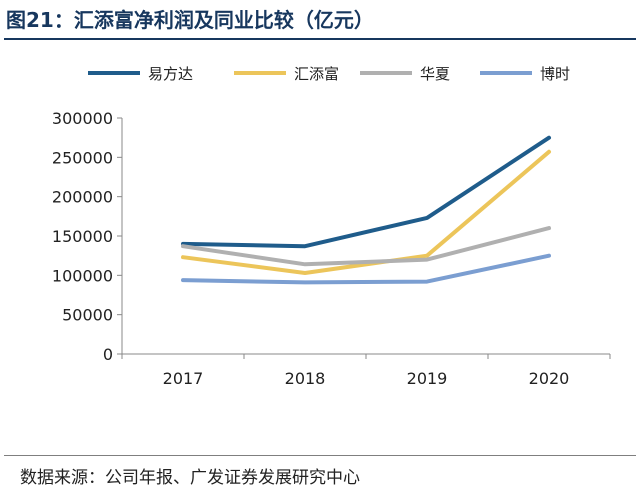  I want to click on y-tick-label: 250000, so click(82, 157).